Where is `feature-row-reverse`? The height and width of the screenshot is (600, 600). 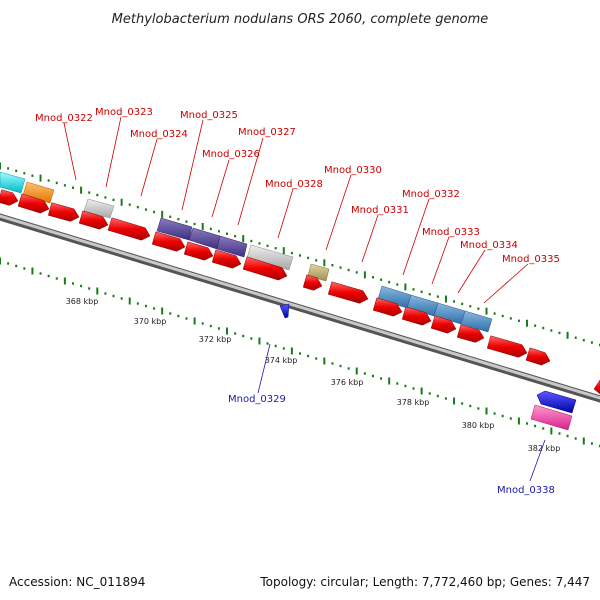
feature-row-reverse is located at coordinates (439, 367).